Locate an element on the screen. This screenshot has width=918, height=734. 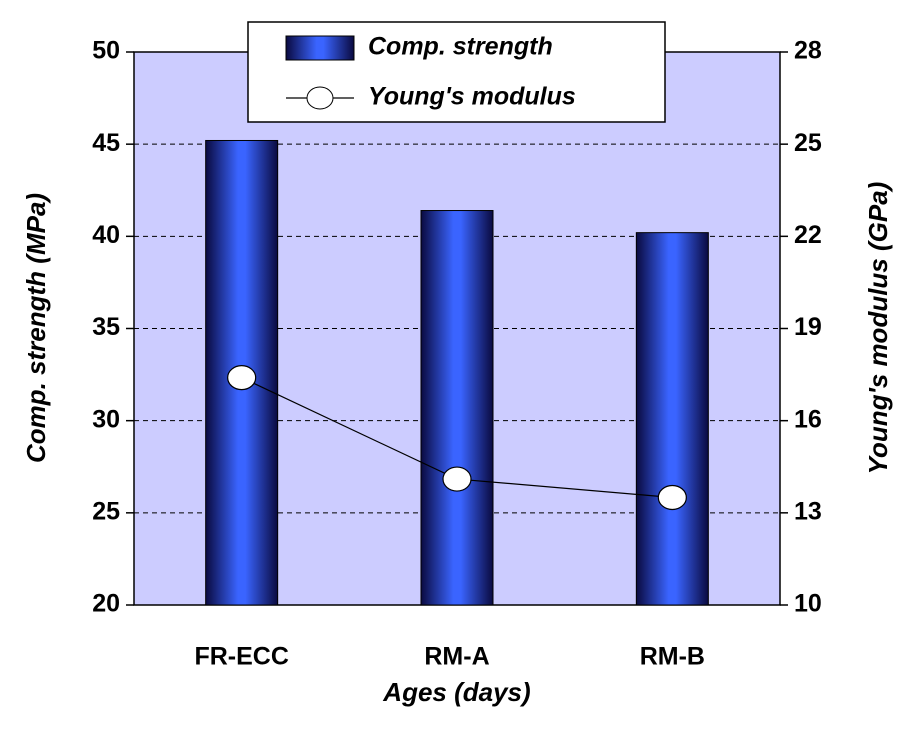
y-tick-label: 35 is located at coordinates (106, 327).